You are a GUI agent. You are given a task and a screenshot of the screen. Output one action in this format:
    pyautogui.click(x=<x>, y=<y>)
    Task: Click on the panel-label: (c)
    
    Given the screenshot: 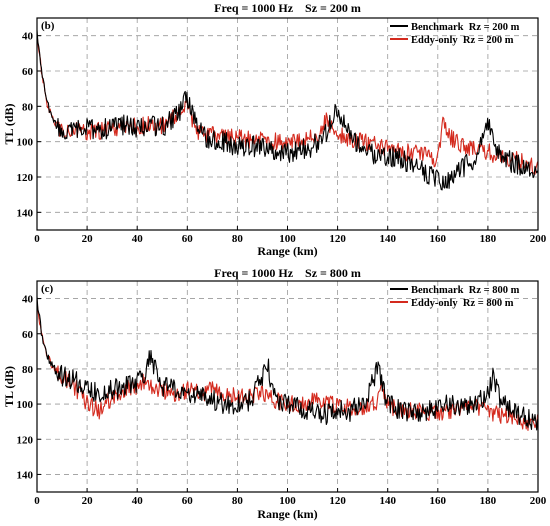 What is the action you would take?
    pyautogui.click(x=47, y=289)
    